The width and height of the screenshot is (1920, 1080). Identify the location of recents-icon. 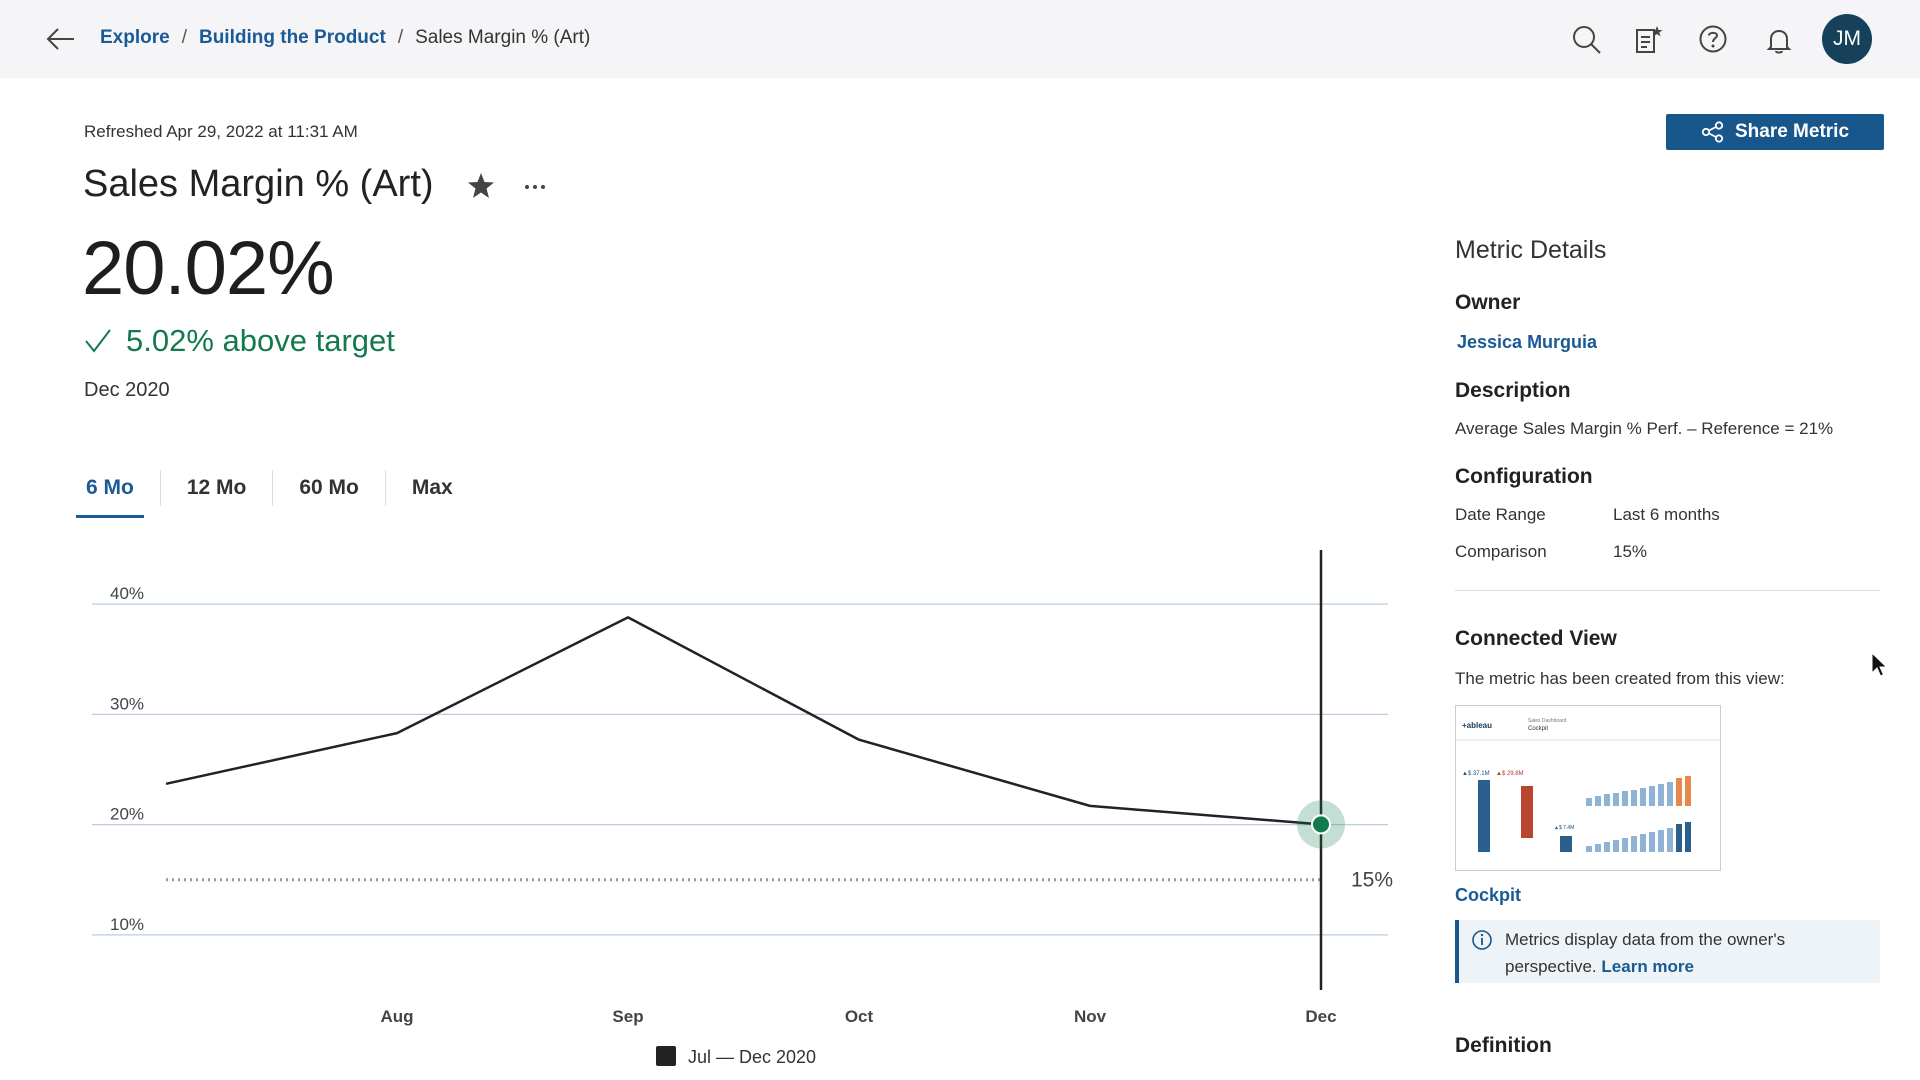
(1650, 40).